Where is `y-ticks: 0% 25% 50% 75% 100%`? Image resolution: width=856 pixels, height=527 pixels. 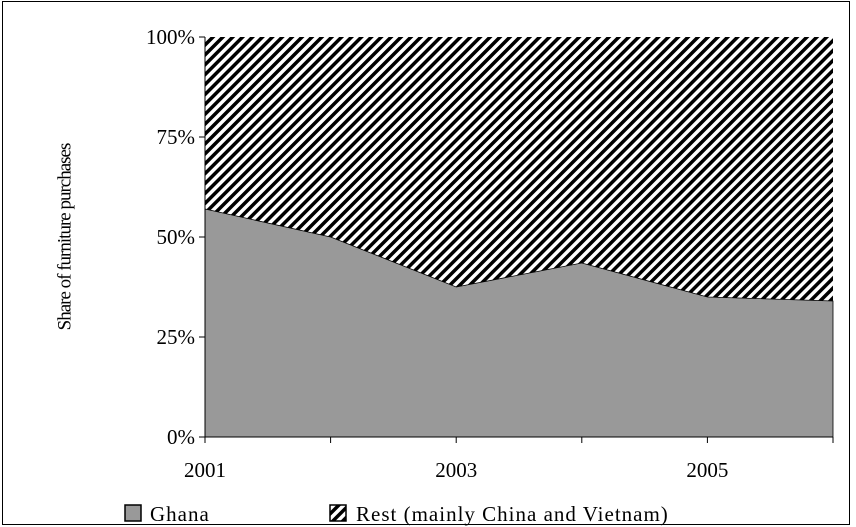
y-ticks: 0% 25% 50% 75% 100% is located at coordinates (175, 237).